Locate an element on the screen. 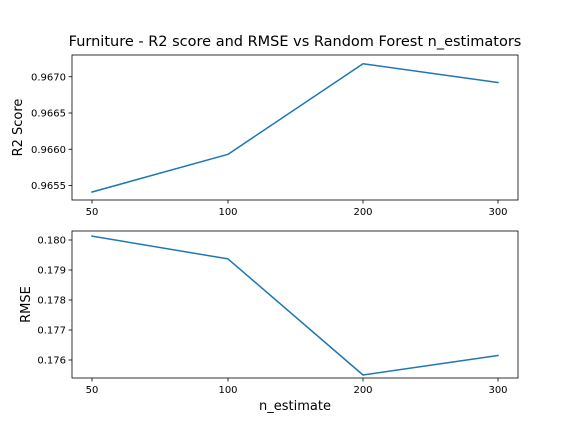 This screenshot has width=576, height=432. r2-y-axis-title: R2 Score is located at coordinates (18, 128).